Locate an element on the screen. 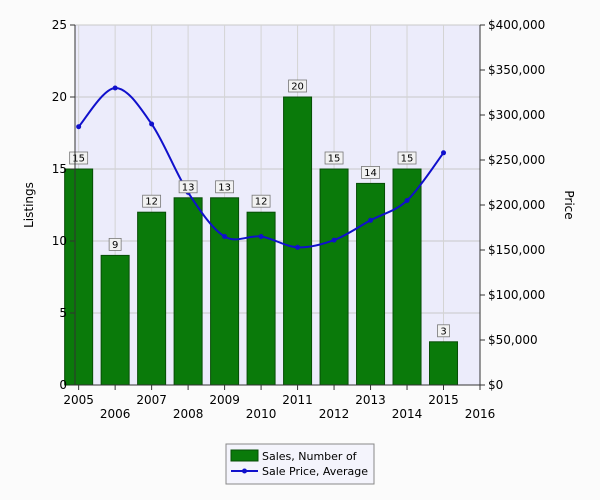 The image size is (600, 500). data-label-text: 3 is located at coordinates (443, 331).